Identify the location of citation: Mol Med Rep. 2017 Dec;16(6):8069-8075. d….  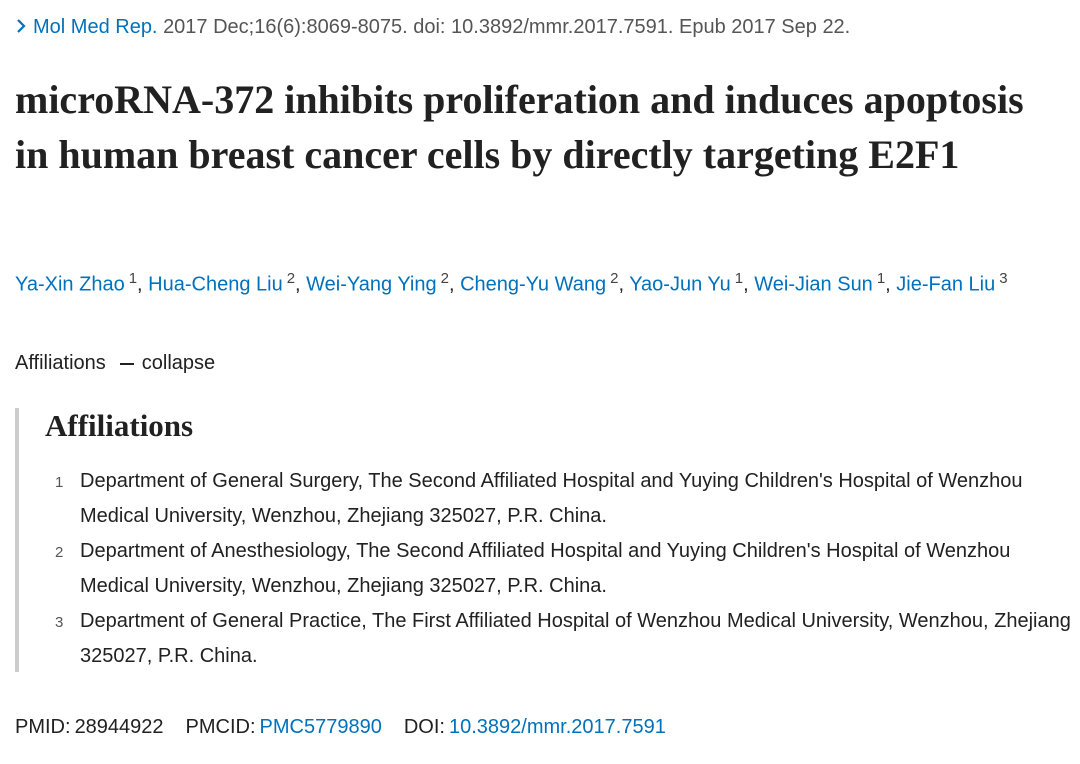
(432, 27).